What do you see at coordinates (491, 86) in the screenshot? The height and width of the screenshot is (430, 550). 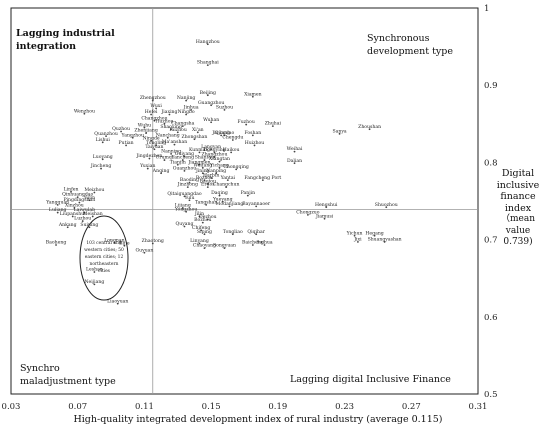 I see `y-tick-label: 0.9` at bounding box center [491, 86].